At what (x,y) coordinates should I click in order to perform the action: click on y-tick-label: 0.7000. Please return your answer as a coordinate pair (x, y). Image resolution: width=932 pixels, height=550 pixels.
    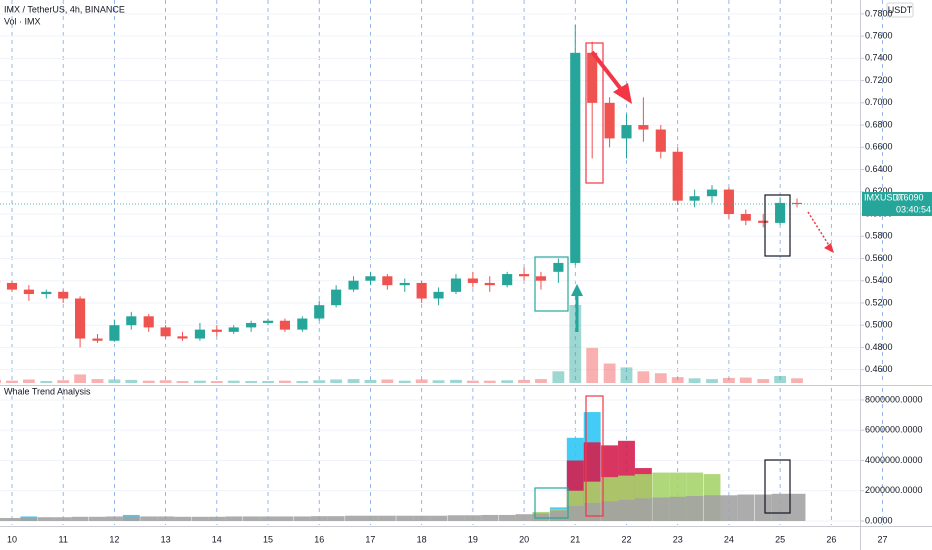
    Looking at the image, I should click on (879, 102).